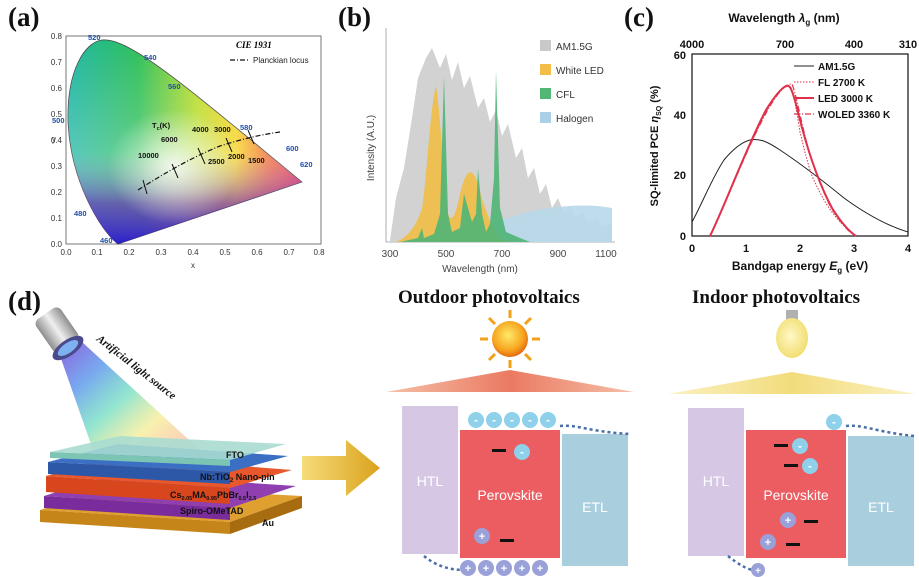 This screenshot has width=919, height=577. I want to click on electron-row: -- -- -, so click(512, 420).